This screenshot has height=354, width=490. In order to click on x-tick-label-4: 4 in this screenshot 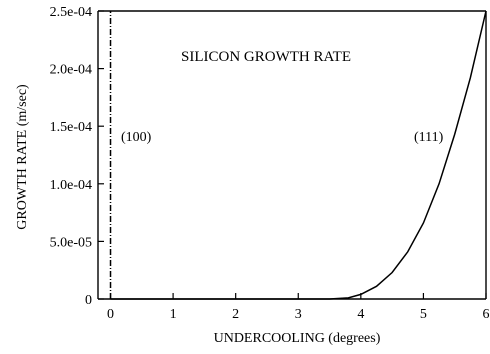, I will do `click(360, 314)`.